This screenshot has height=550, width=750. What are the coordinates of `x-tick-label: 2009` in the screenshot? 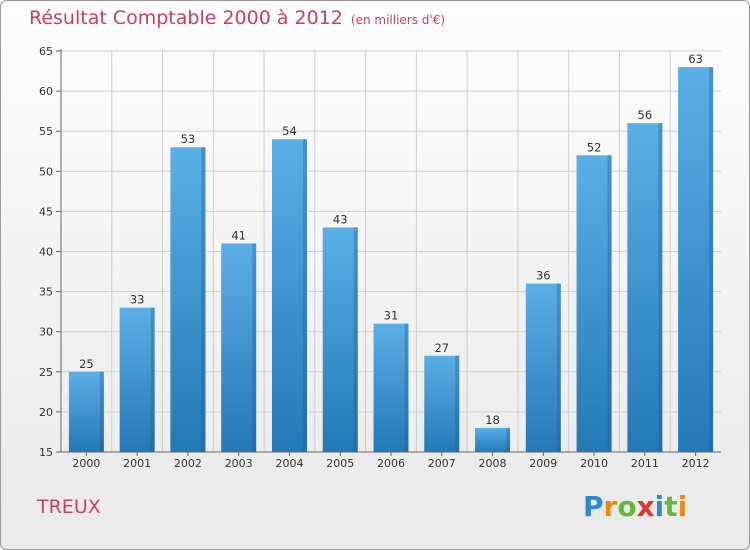 It's located at (543, 463).